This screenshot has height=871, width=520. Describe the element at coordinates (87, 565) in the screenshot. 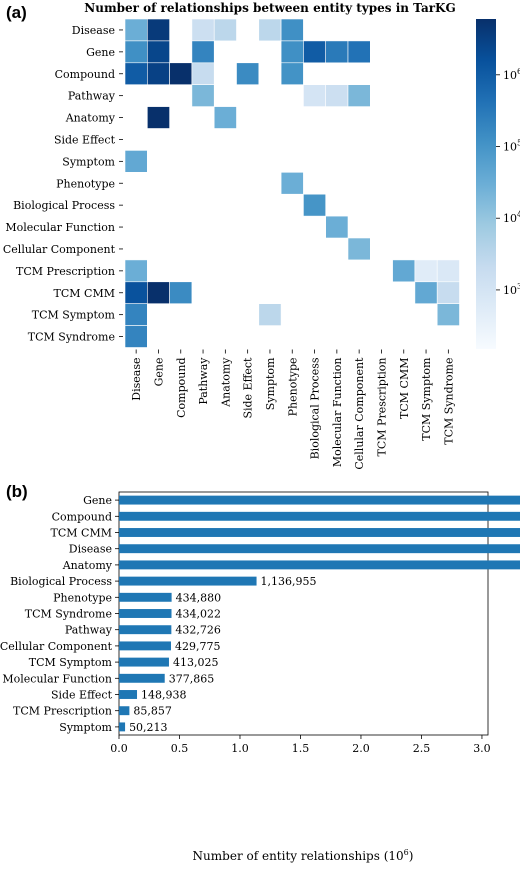

I see `bar-category-label: Anatomy` at that location.